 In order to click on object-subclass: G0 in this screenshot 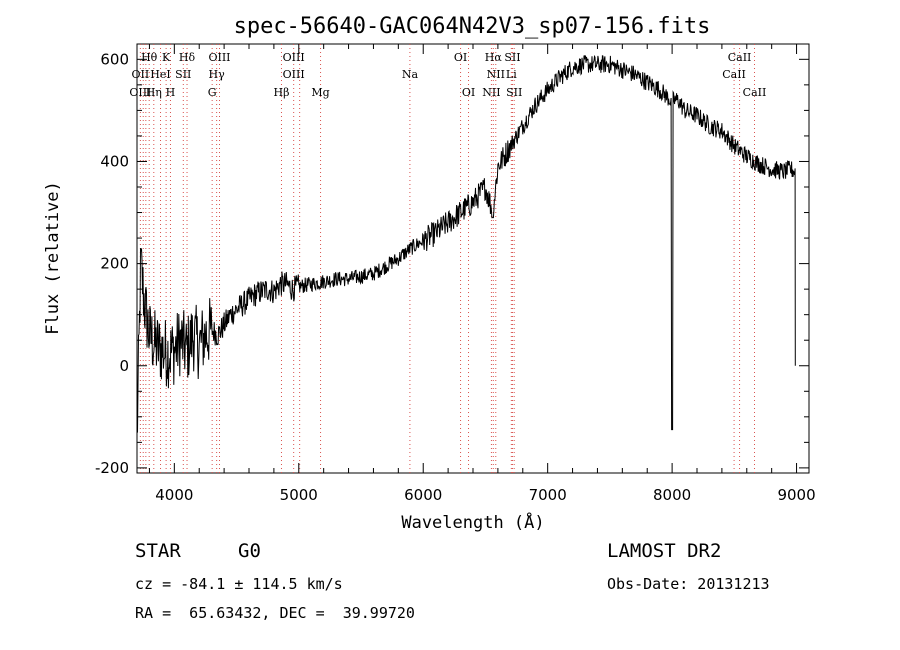, I will do `click(249, 551)`.